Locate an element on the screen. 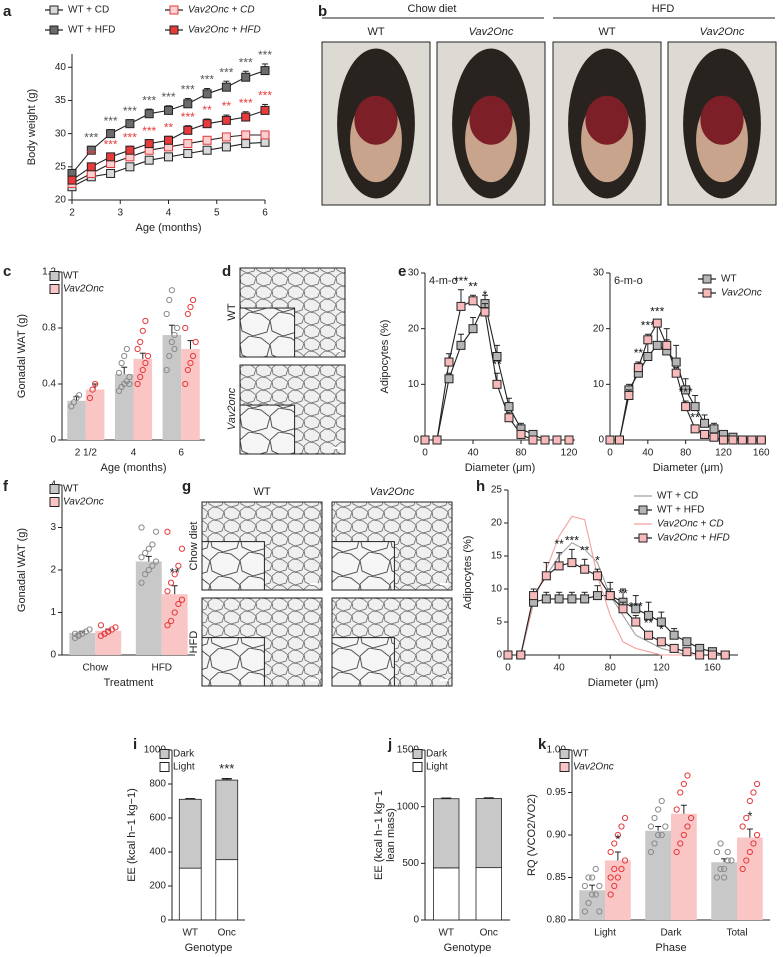 The image size is (783, 957). panel-letter: d is located at coordinates (226, 271).